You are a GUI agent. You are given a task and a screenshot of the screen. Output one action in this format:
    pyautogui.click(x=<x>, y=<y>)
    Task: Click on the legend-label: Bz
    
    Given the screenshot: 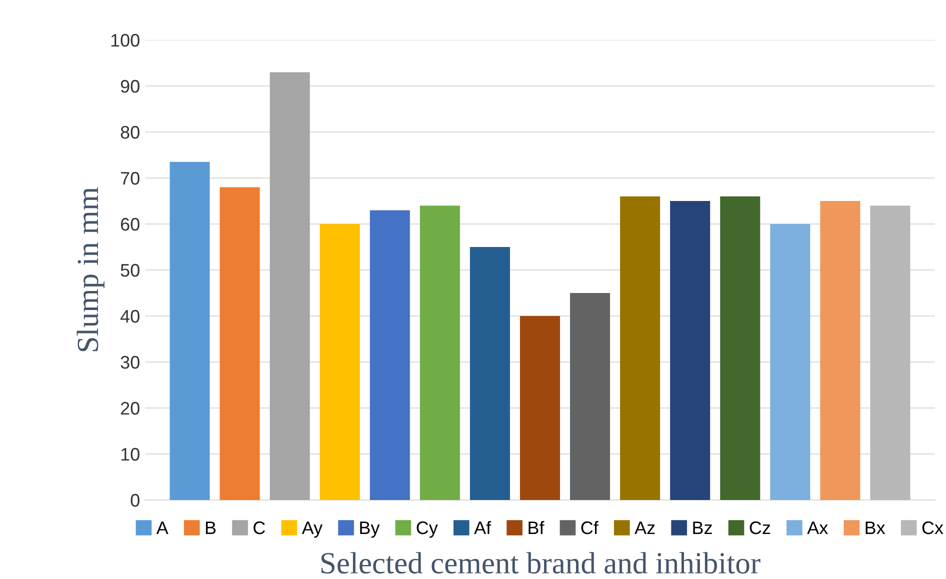 What is the action you would take?
    pyautogui.click(x=702, y=528)
    